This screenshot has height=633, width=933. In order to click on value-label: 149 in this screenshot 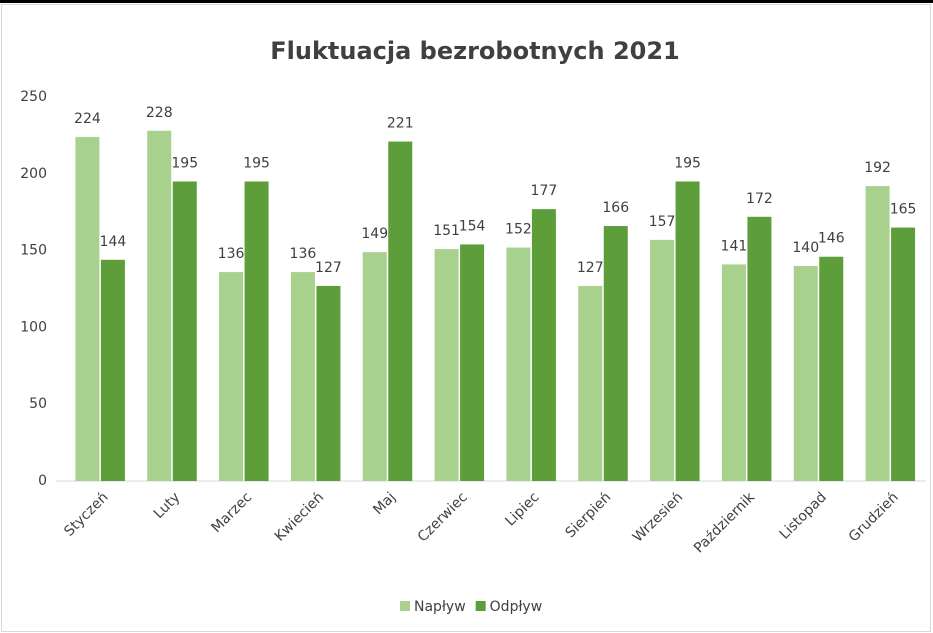, I will do `click(374, 234)`.